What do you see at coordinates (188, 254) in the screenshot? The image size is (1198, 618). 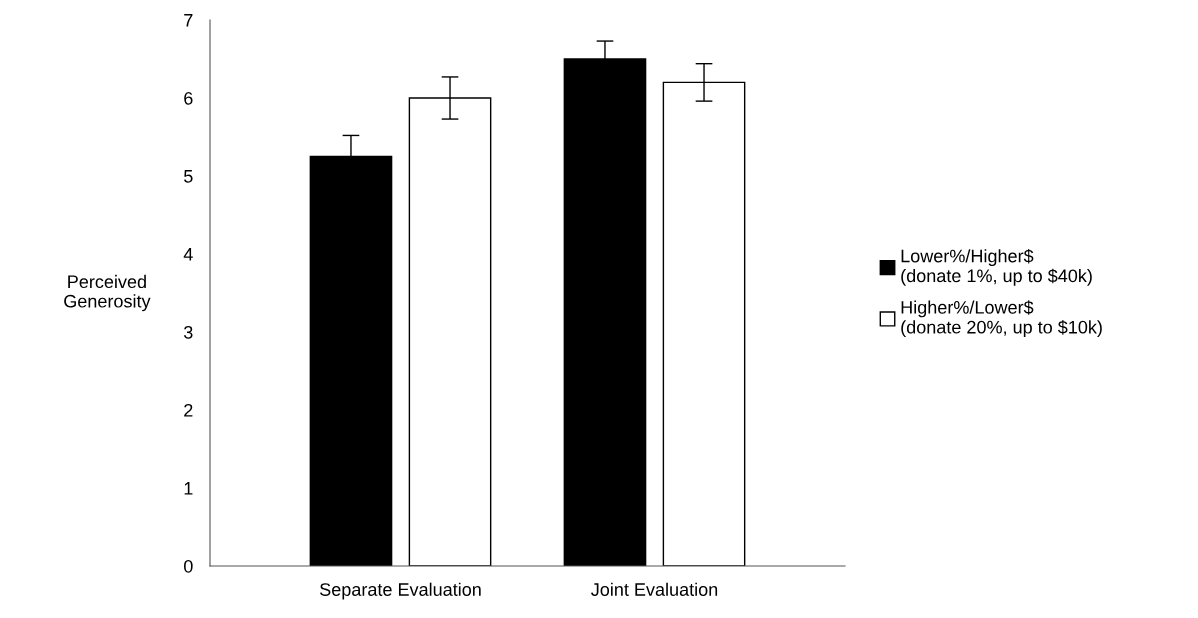 I see `y-tick-label: 4` at bounding box center [188, 254].